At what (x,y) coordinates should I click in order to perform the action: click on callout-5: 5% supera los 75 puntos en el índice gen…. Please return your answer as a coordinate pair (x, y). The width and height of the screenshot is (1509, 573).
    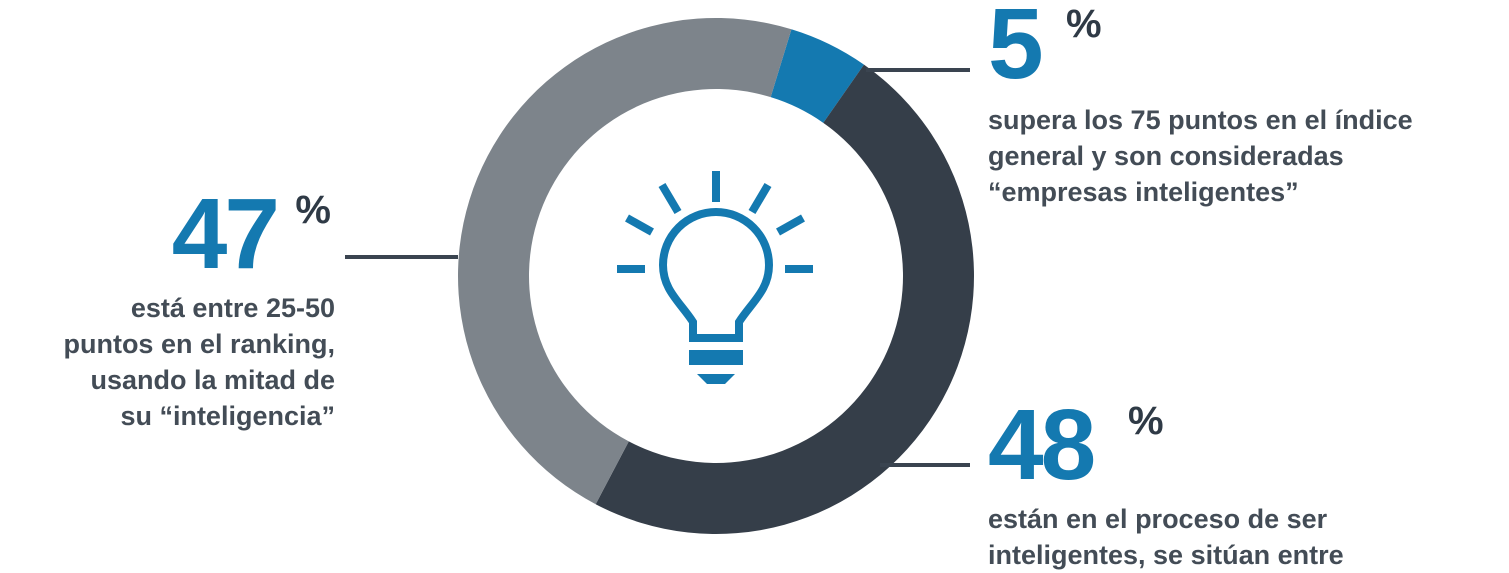
    Looking at the image, I should click on (1200, 105).